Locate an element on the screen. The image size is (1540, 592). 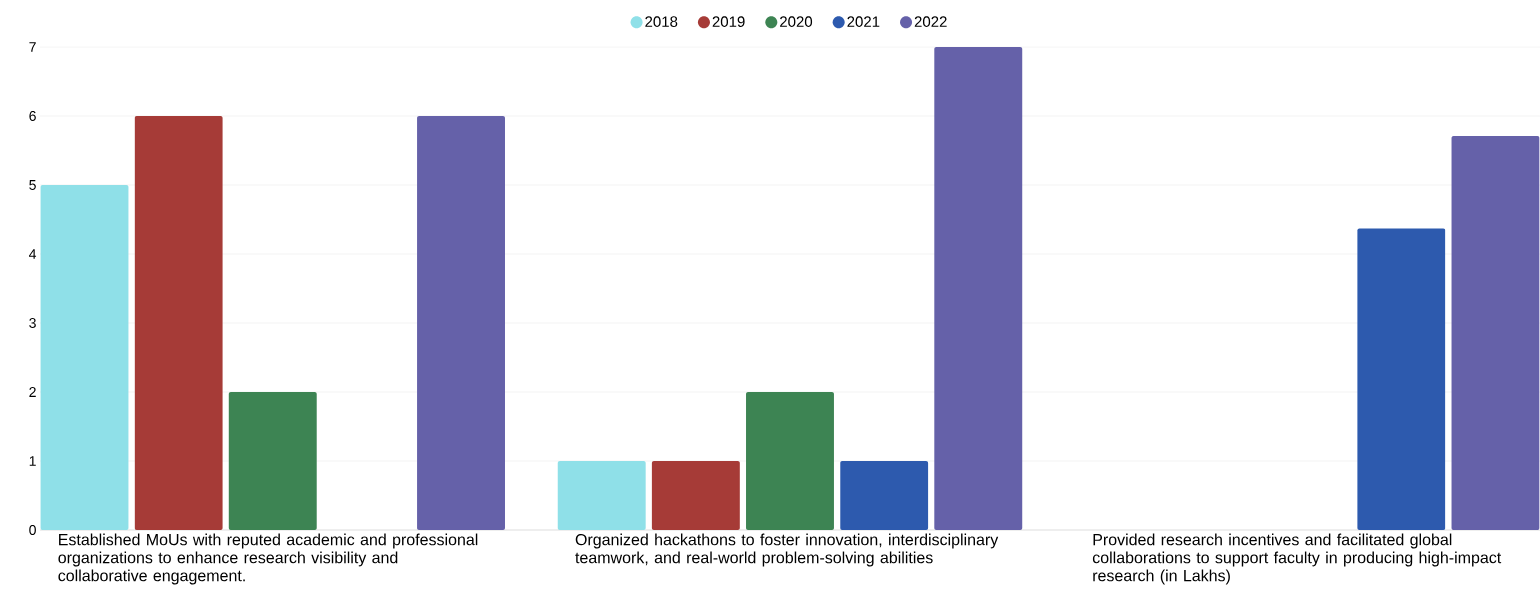
legend-label: 2022 is located at coordinates (930, 21).